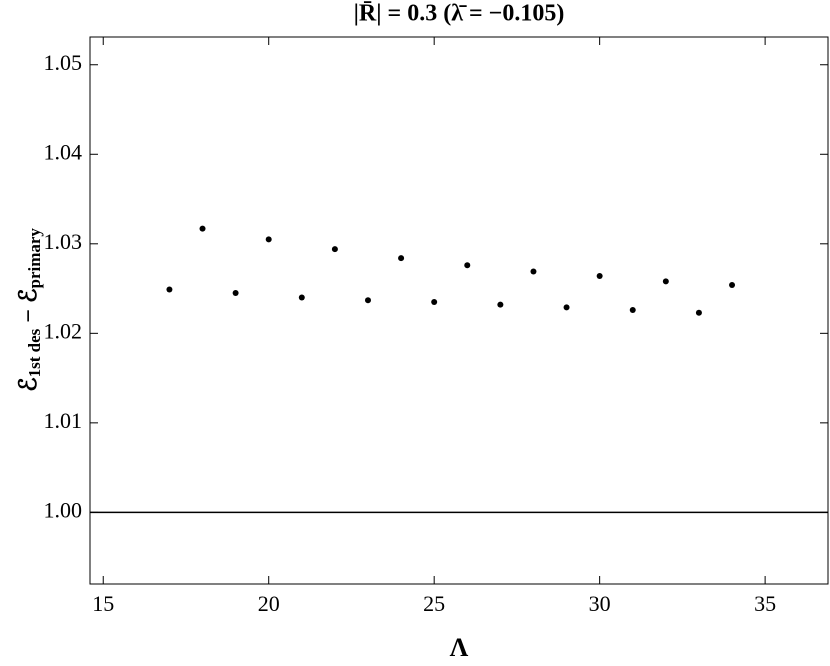 The width and height of the screenshot is (830, 666). I want to click on y-label-part: ℰ, so click(29, 384).